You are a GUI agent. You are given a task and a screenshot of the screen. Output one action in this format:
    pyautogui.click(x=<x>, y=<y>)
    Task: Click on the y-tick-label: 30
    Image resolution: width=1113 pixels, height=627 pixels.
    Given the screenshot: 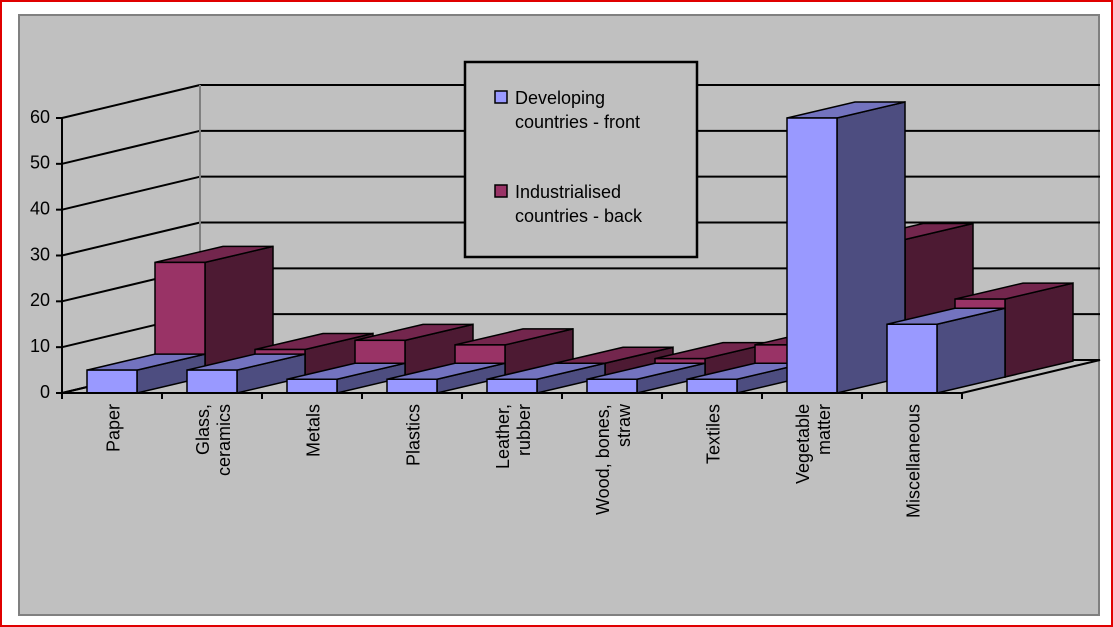 What is the action you would take?
    pyautogui.click(x=40, y=254)
    